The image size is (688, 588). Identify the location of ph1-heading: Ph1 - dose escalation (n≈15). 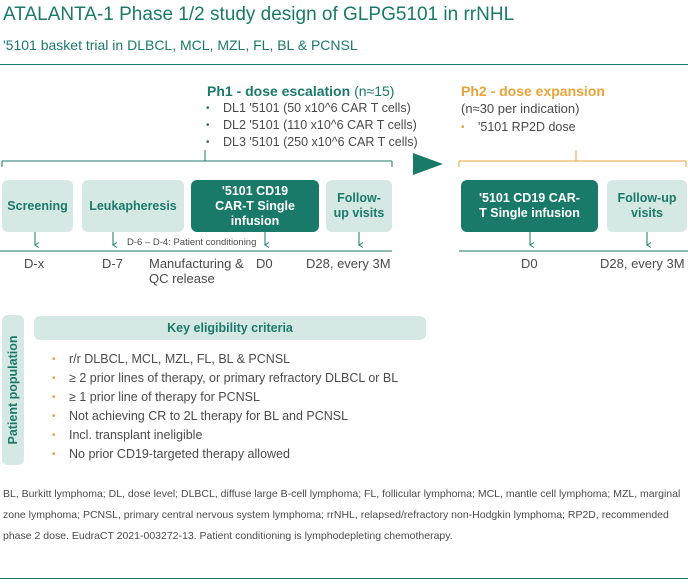
(300, 91).